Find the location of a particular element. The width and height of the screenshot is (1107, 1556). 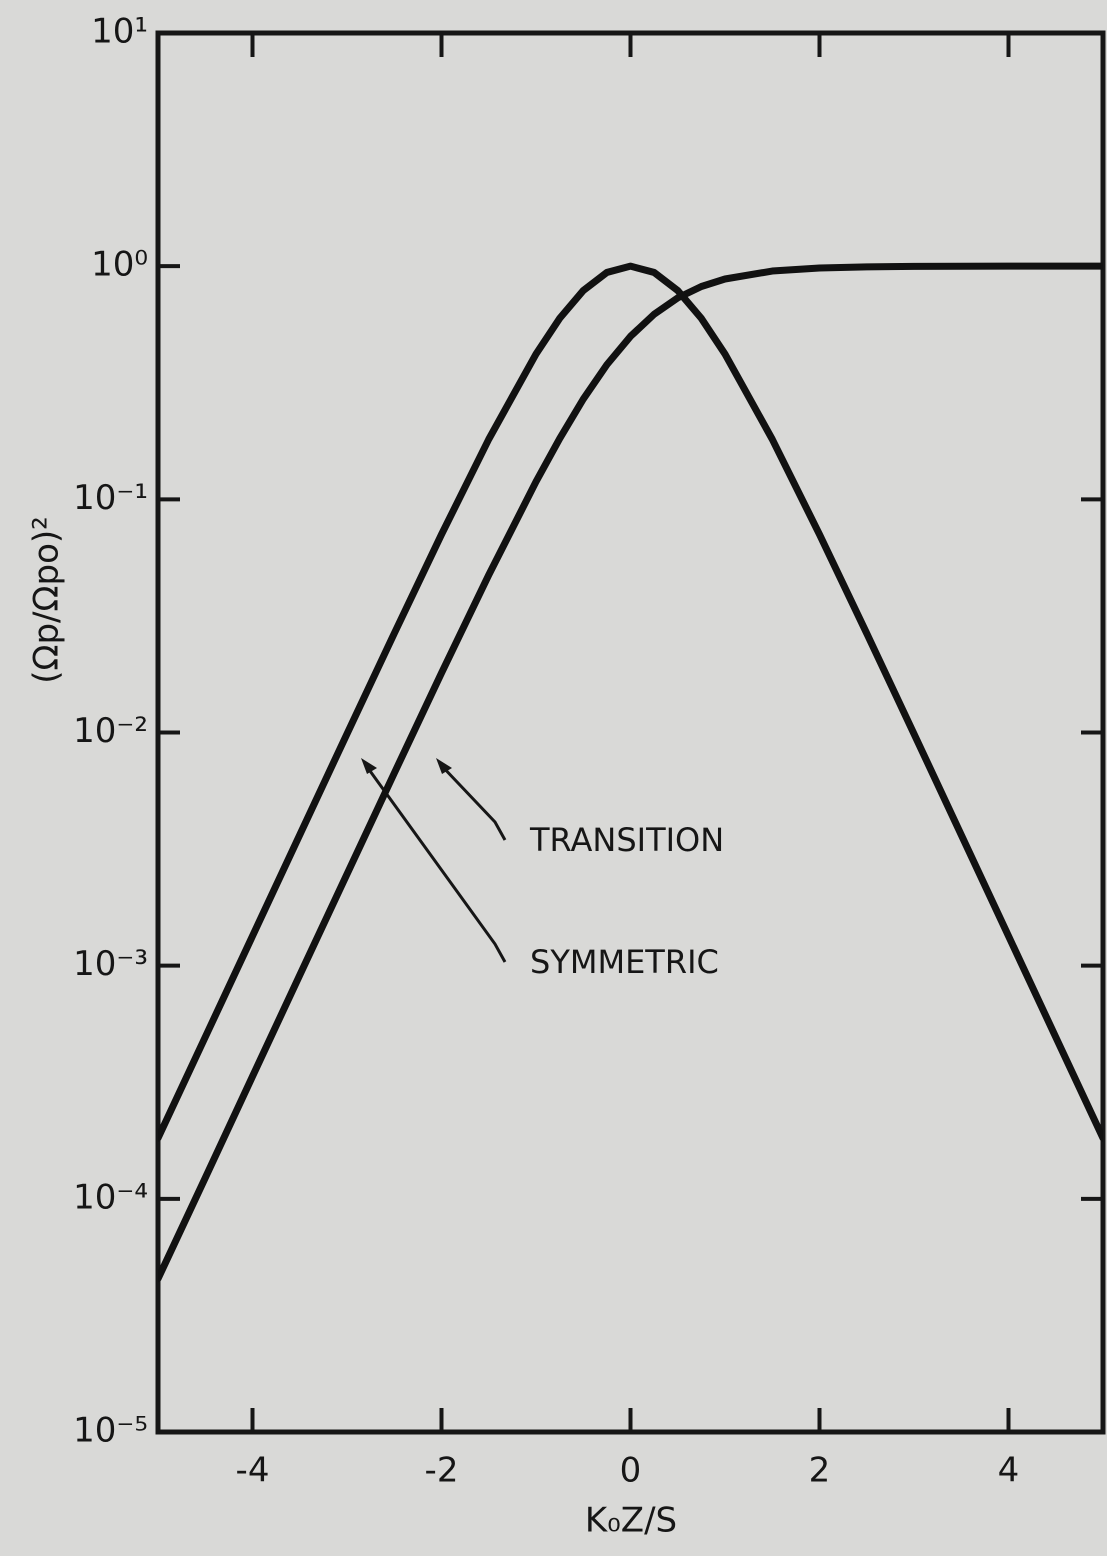

y-axis-label: (Ωp/Ωpo)² is located at coordinates (47, 600).